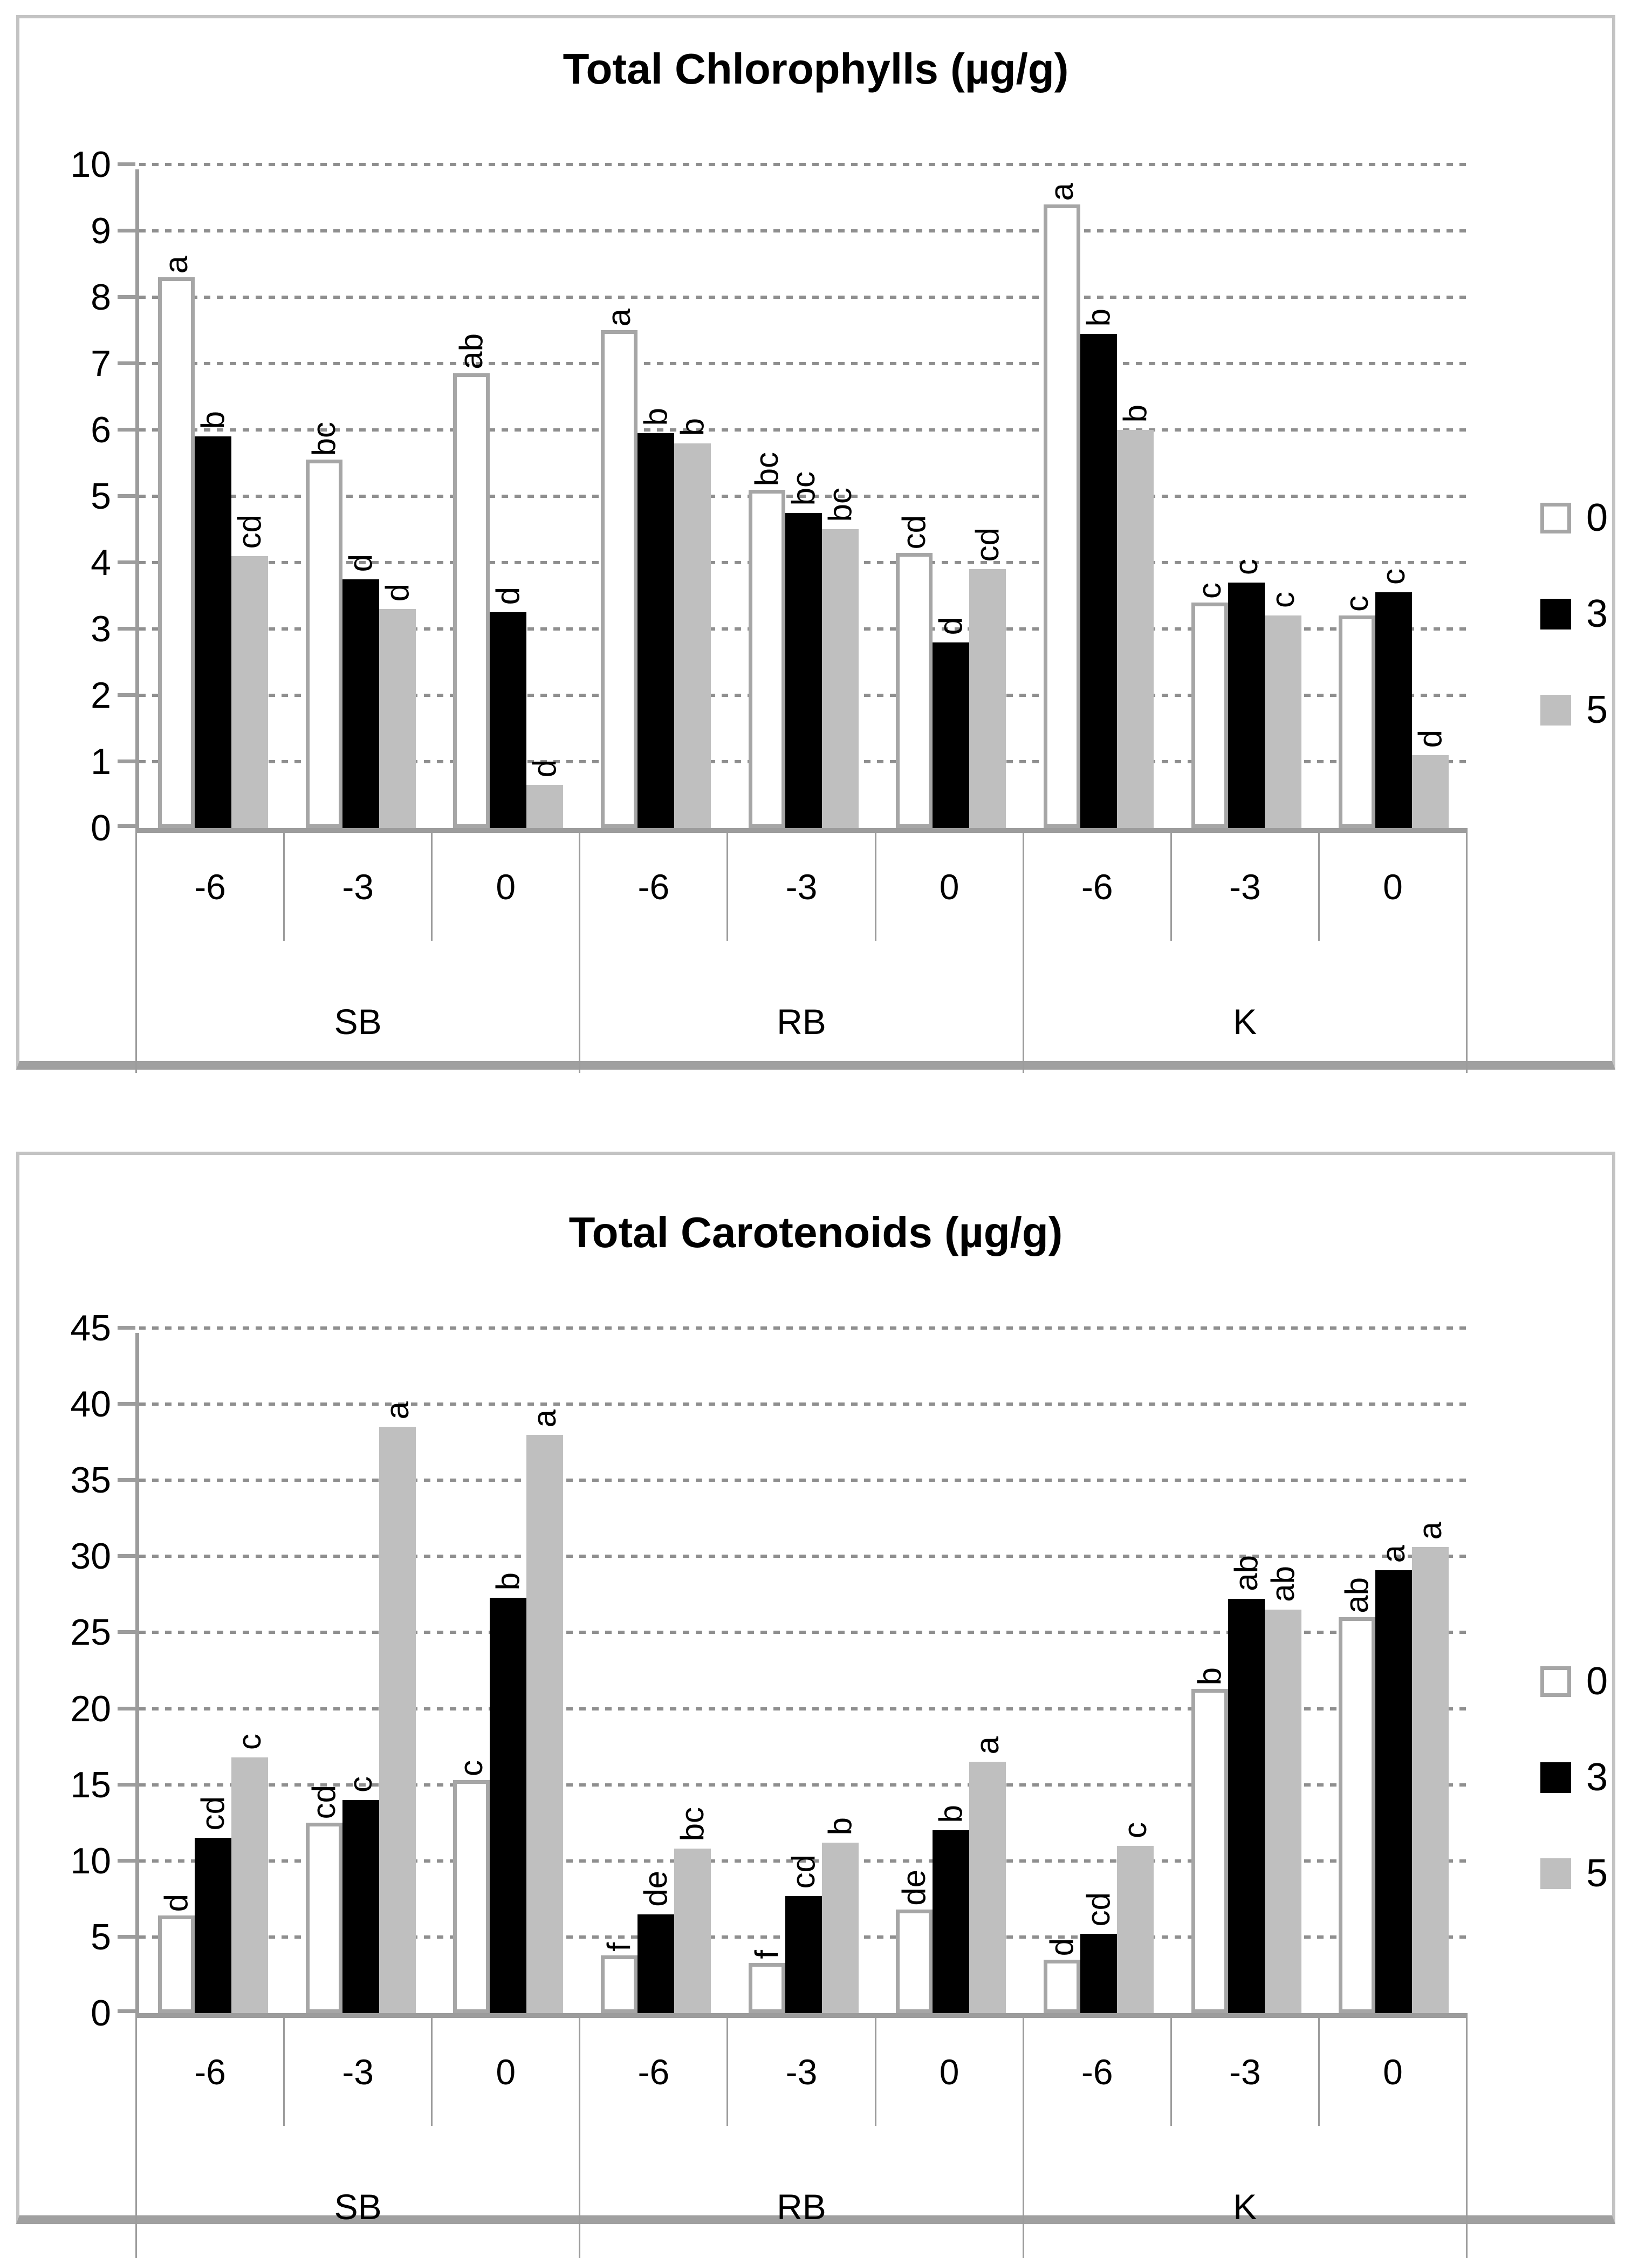 This screenshot has height=2258, width=1652. Describe the element at coordinates (471, 581) in the screenshot. I see `bar-series-0: ab` at that location.